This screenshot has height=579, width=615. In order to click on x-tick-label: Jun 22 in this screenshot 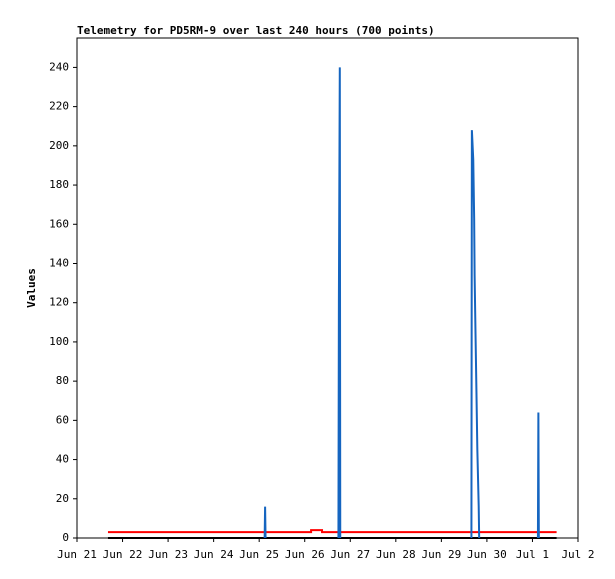, I will do `click(123, 554)`.